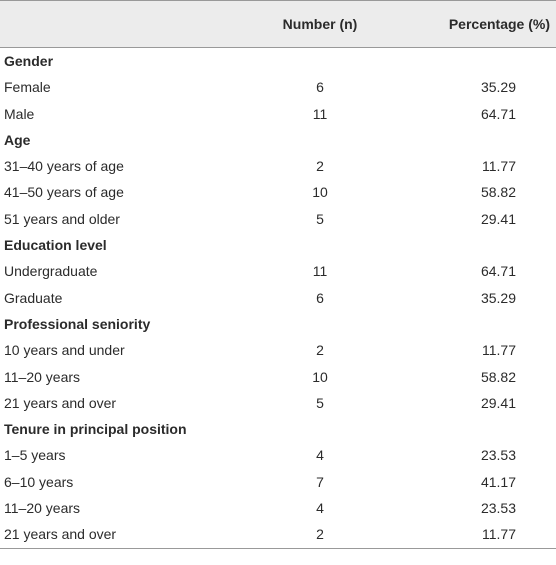 This screenshot has width=556, height=565. What do you see at coordinates (39, 481) in the screenshot?
I see `row-label: 6–10 years` at bounding box center [39, 481].